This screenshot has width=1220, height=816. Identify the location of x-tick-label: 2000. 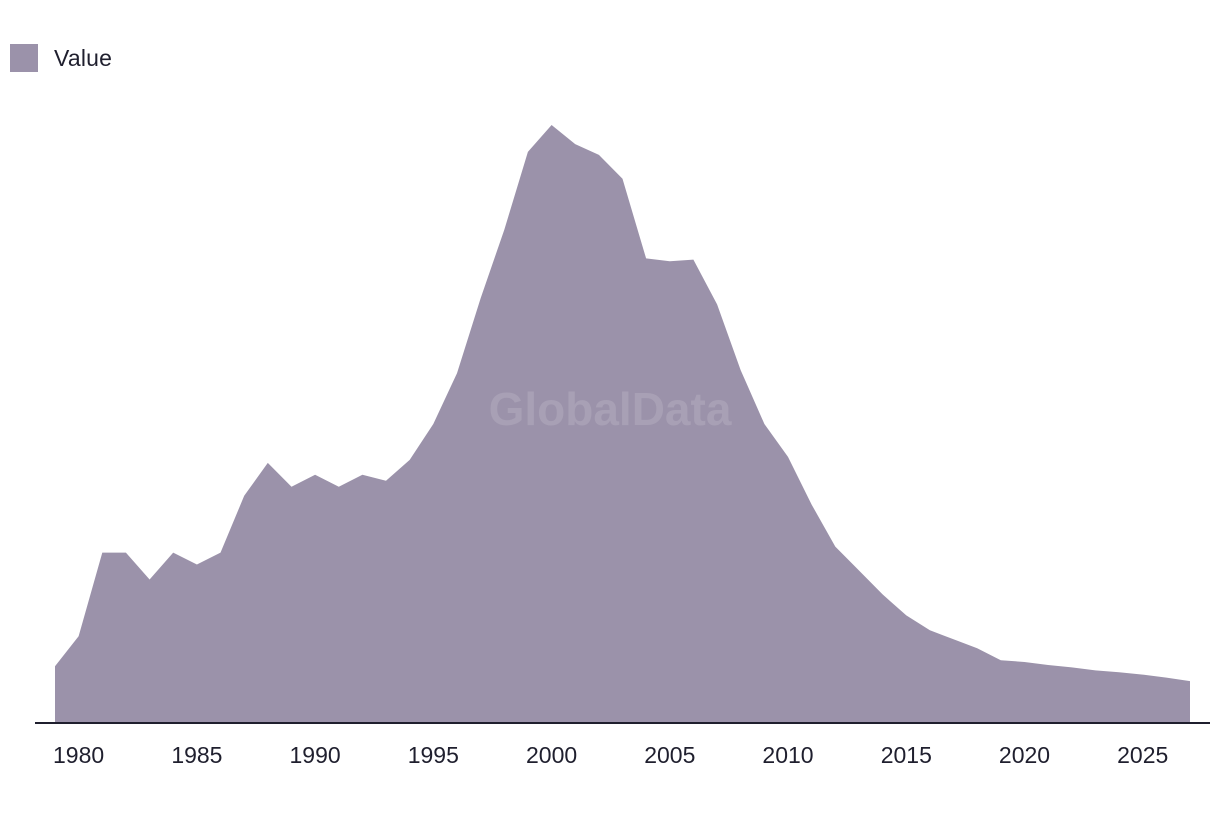
(551, 755).